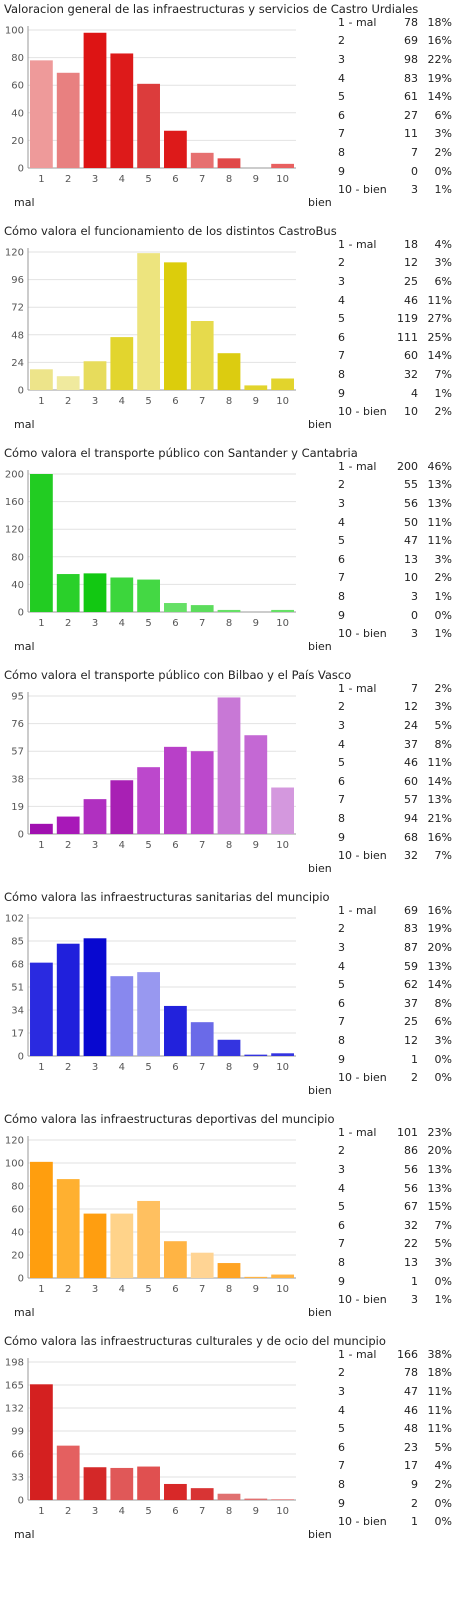 This screenshot has width=464, height=1600. What do you see at coordinates (443, 856) in the screenshot?
I see `percent-cell: 7%` at bounding box center [443, 856].